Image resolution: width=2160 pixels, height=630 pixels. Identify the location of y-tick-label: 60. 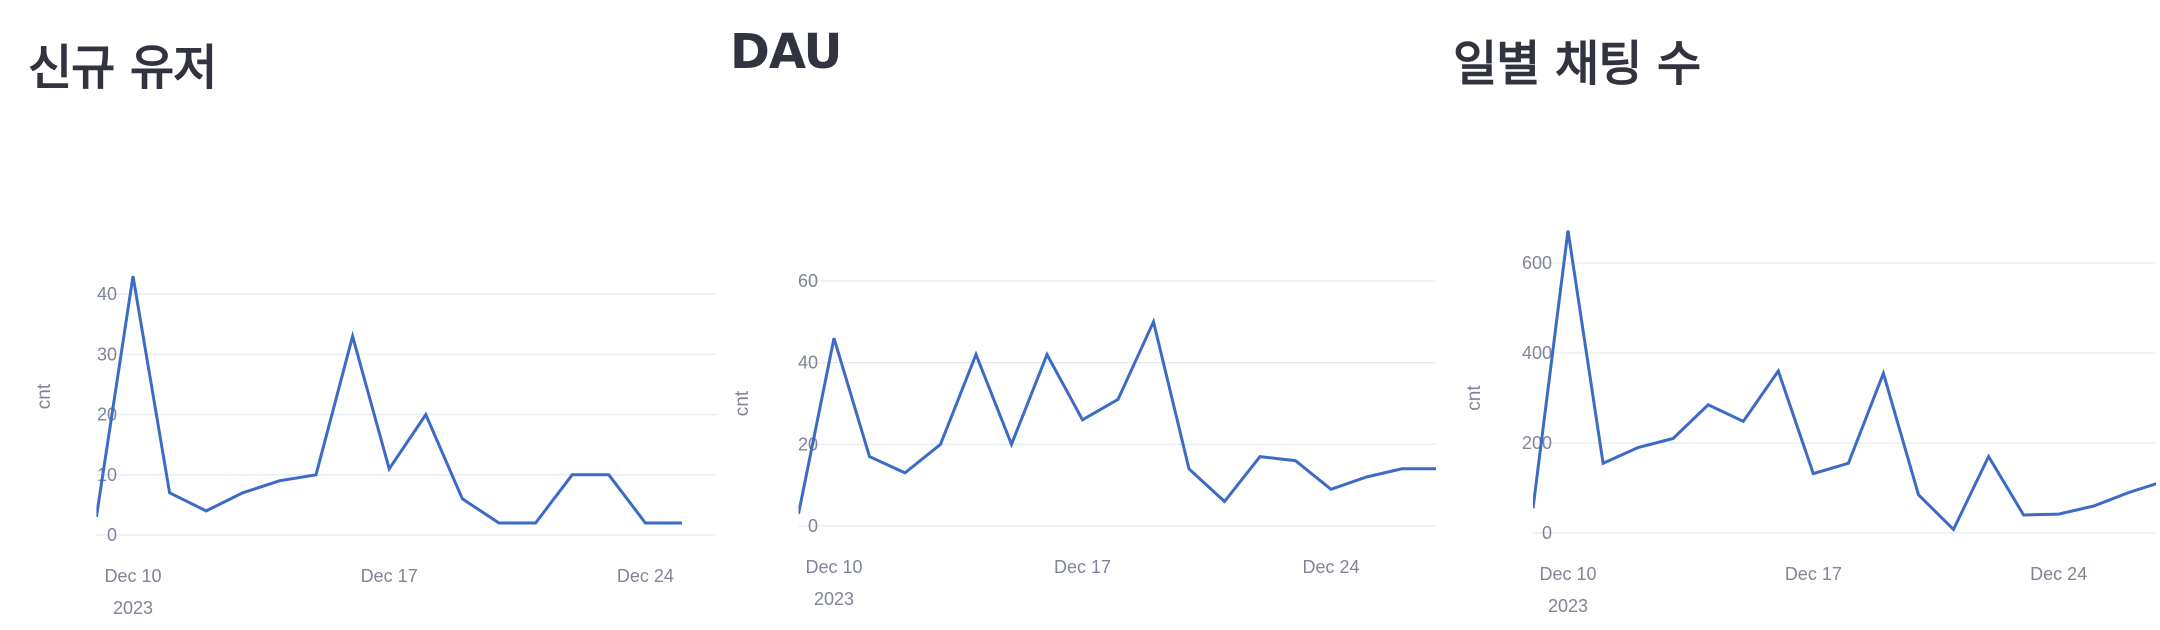
(808, 281).